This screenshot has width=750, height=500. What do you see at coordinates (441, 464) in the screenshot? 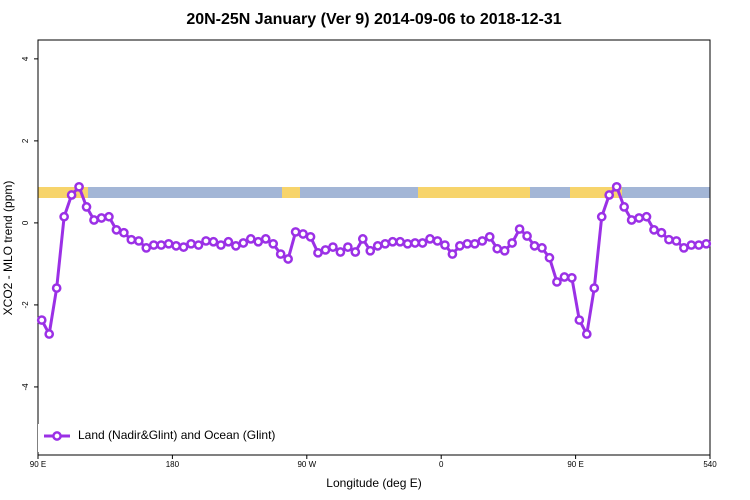
I see `x-tick-label: 0` at bounding box center [441, 464].